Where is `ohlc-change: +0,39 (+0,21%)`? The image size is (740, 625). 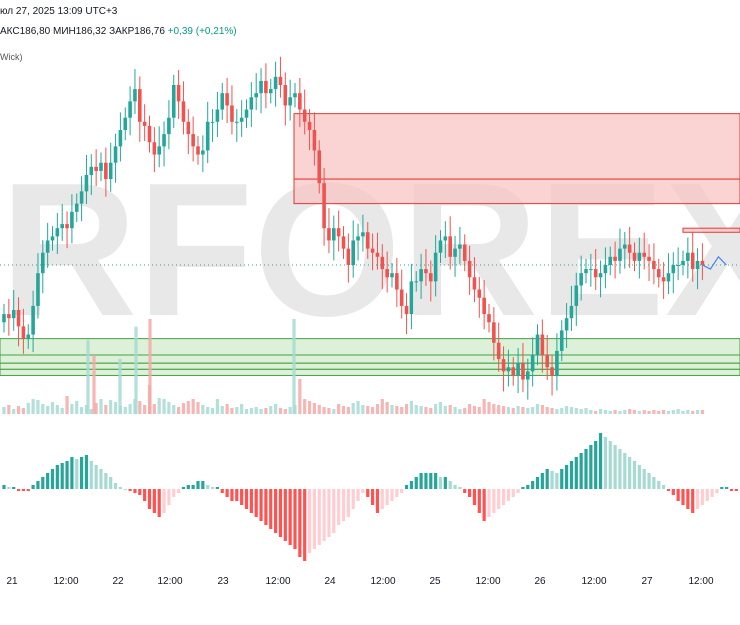
ohlc-change: +0,39 (+0,21%) is located at coordinates (202, 31).